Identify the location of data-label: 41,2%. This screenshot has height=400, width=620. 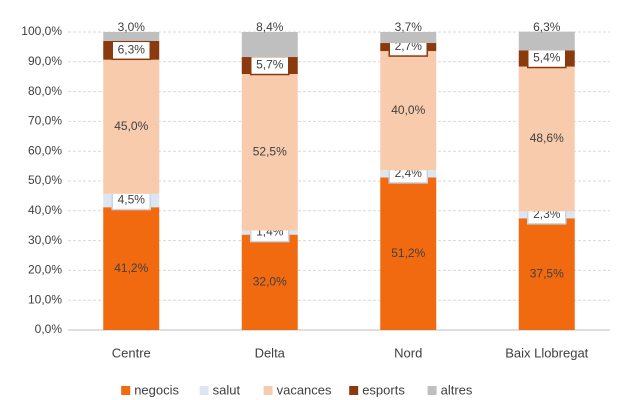
(131, 268).